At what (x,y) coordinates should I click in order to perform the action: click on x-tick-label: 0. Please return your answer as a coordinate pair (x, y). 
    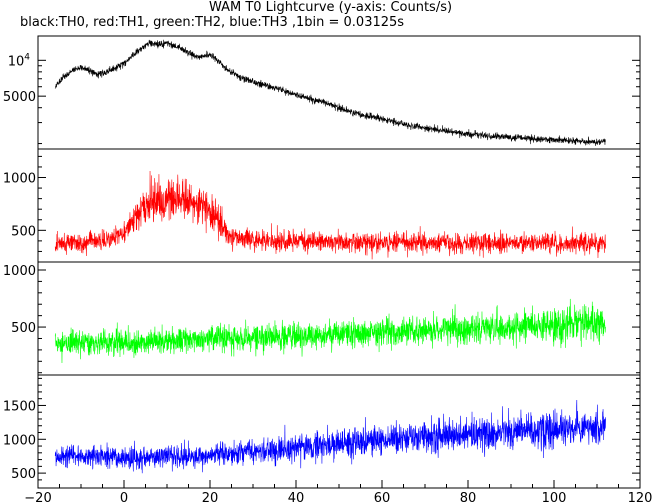
    Looking at the image, I should click on (124, 497).